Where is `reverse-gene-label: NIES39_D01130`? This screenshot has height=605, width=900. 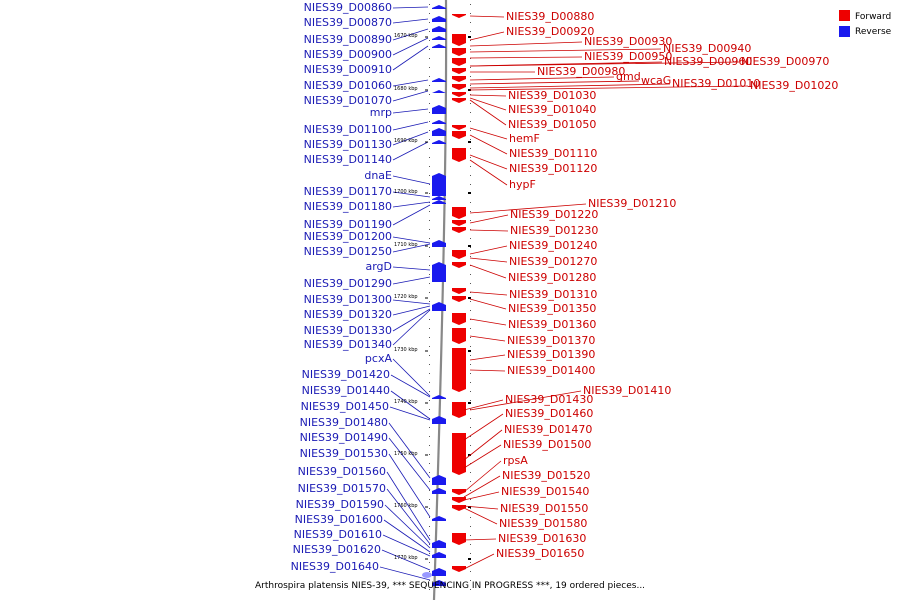
reverse-gene-label: NIES39_D01130 is located at coordinates (348, 144).